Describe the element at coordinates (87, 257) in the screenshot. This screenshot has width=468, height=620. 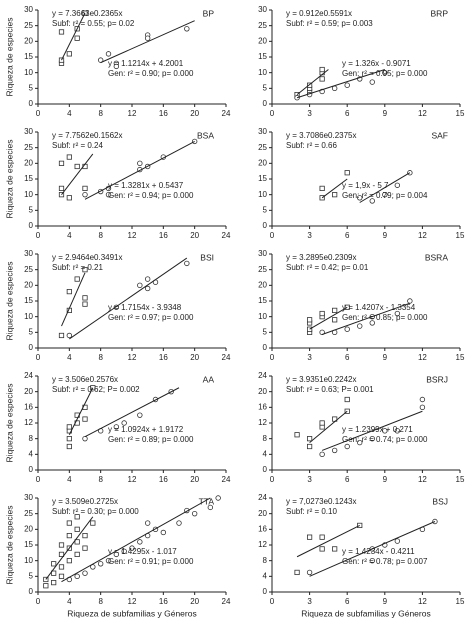
I see `equation: y = 2.9464e0.3491x` at that location.